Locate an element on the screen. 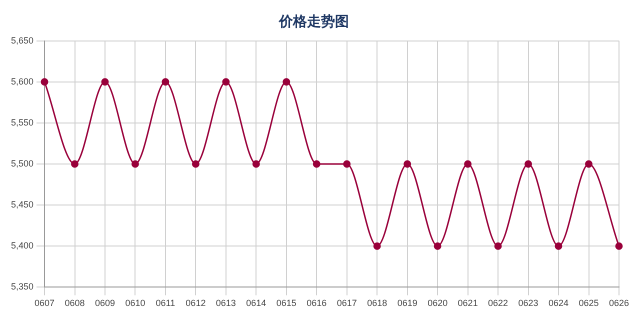 The image size is (640, 320). x-tick-label: 0608 is located at coordinates (74, 303).